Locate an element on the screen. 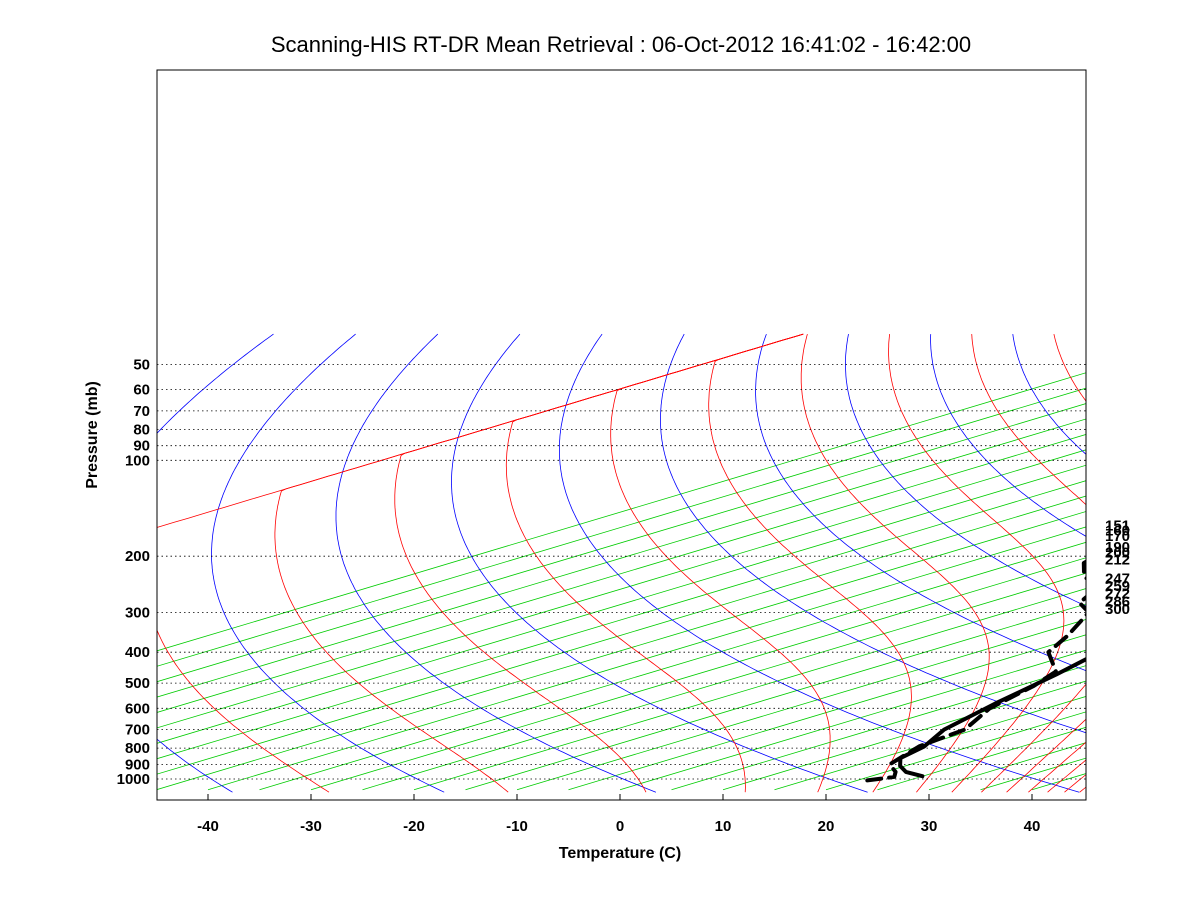 Image resolution: width=1200 pixels, height=900 pixels. x-tick-label: -10 is located at coordinates (517, 826).